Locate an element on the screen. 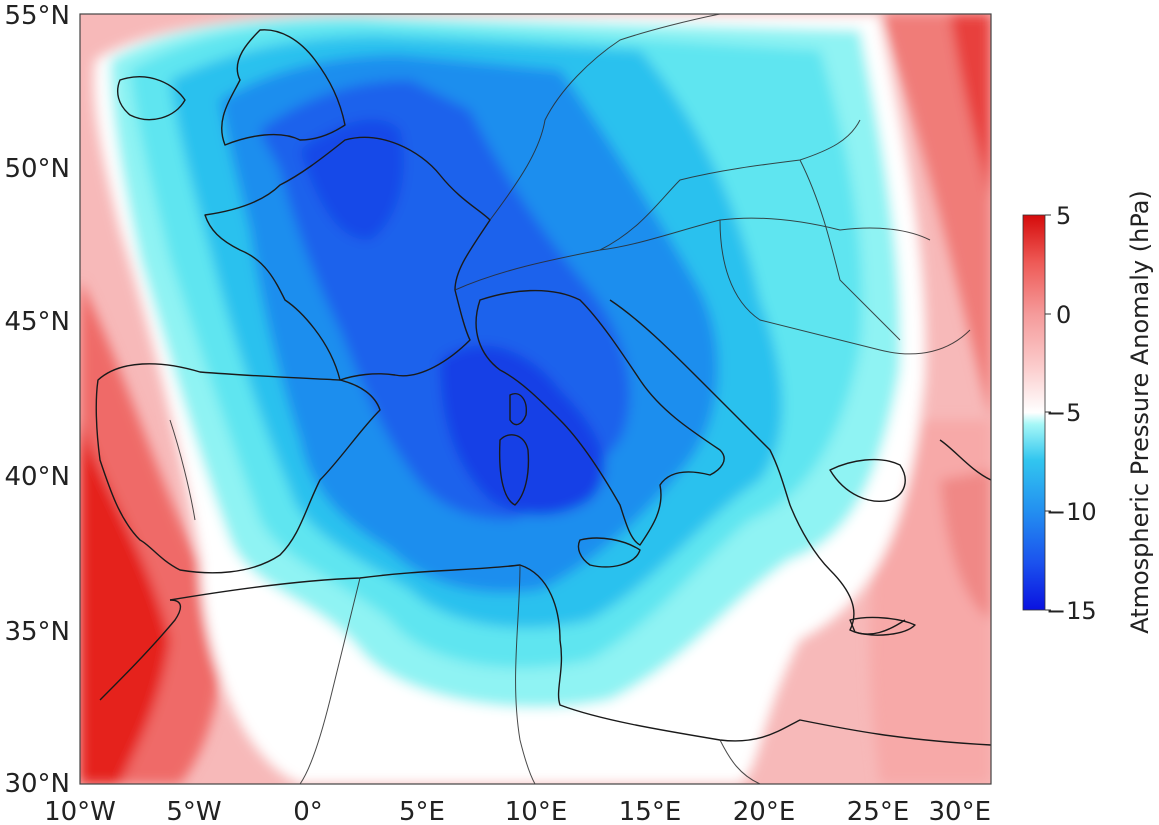 The image size is (1159, 825). lon-label-10E: 10°E is located at coordinates (536, 811).